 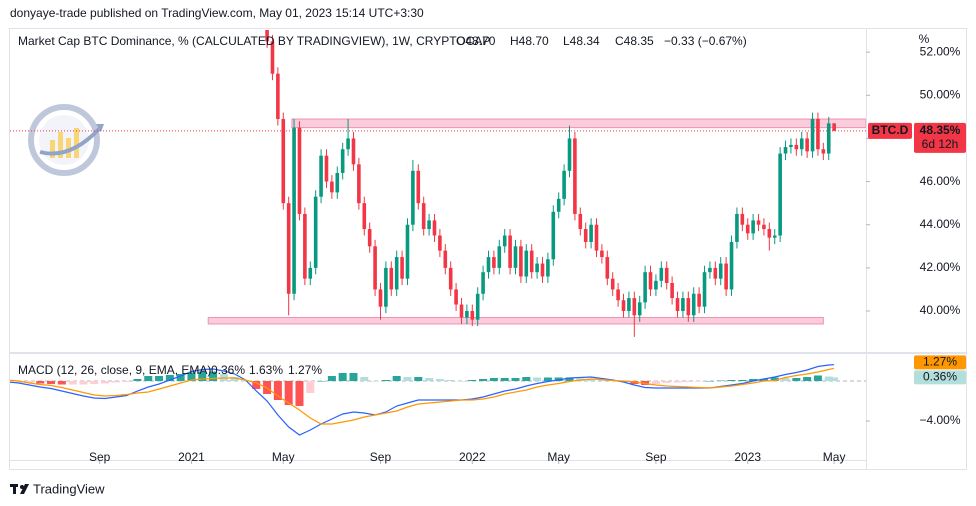 What do you see at coordinates (656, 457) in the screenshot?
I see `x-tick-label: Sep` at bounding box center [656, 457].